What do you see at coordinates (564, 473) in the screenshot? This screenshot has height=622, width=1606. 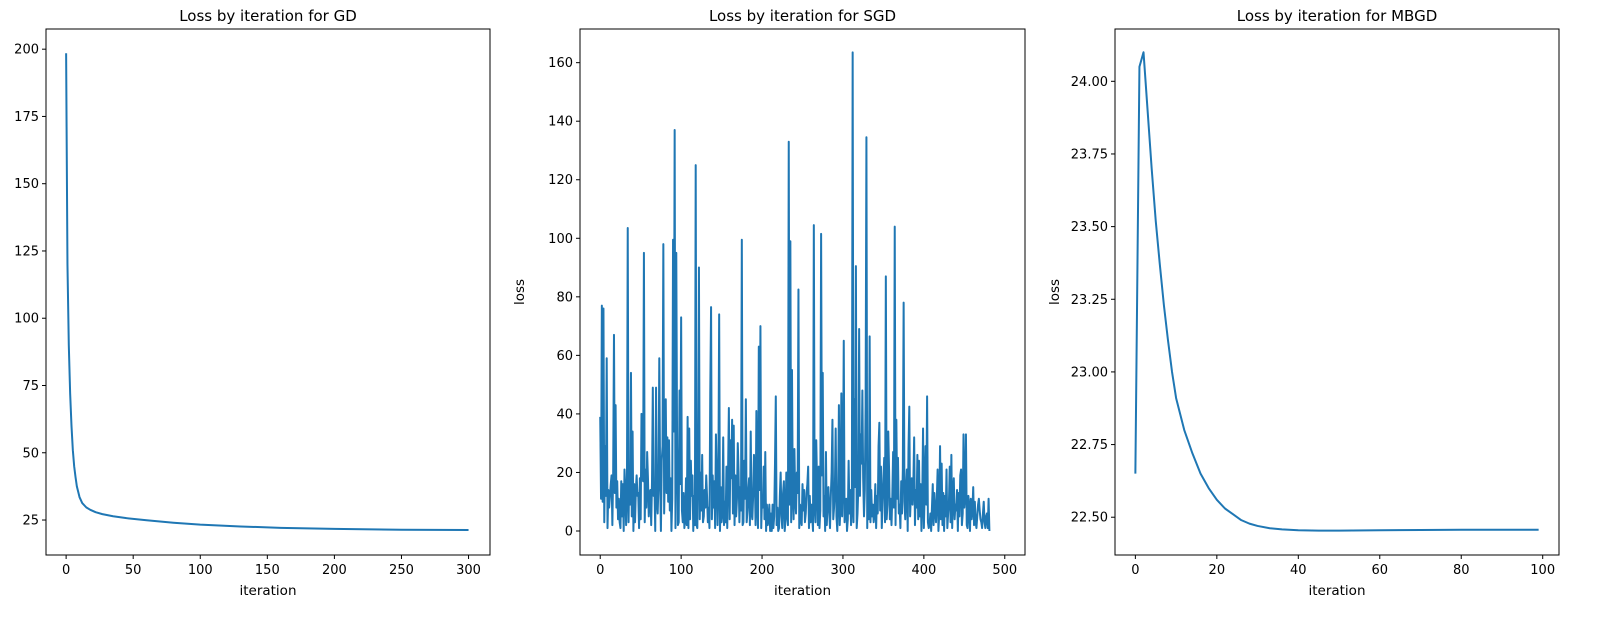 I see `y-tick-label: 20` at bounding box center [564, 473].